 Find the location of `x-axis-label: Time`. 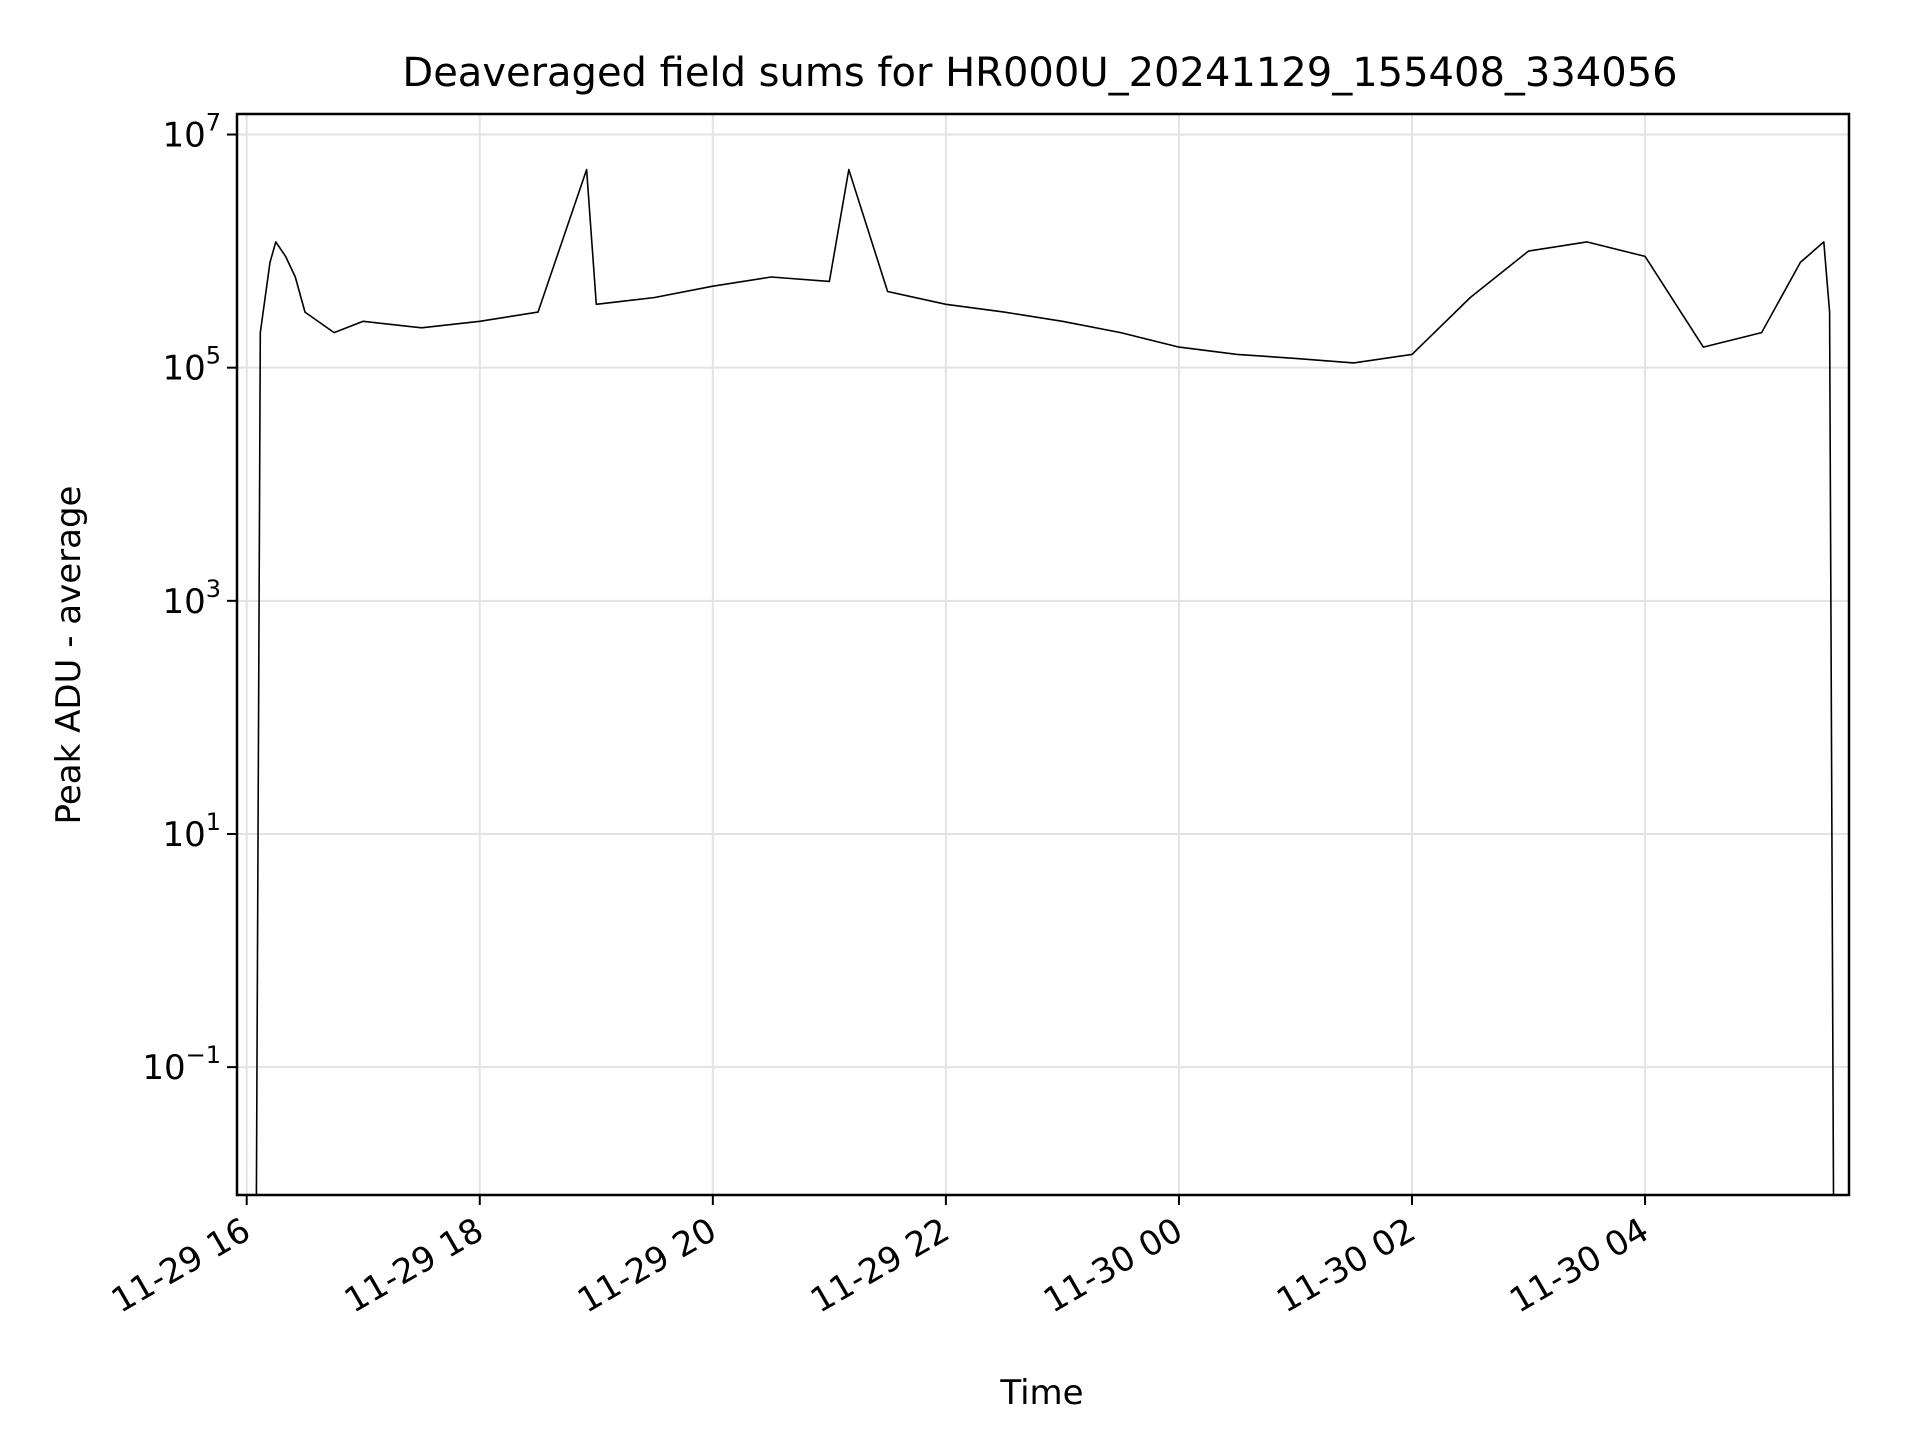

x-axis-label: Time is located at coordinates (1041, 1393).